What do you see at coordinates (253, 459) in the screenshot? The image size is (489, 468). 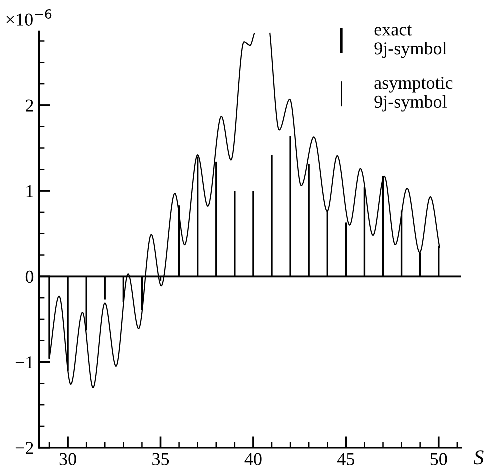 I see `x-tick-label: 40` at bounding box center [253, 459].